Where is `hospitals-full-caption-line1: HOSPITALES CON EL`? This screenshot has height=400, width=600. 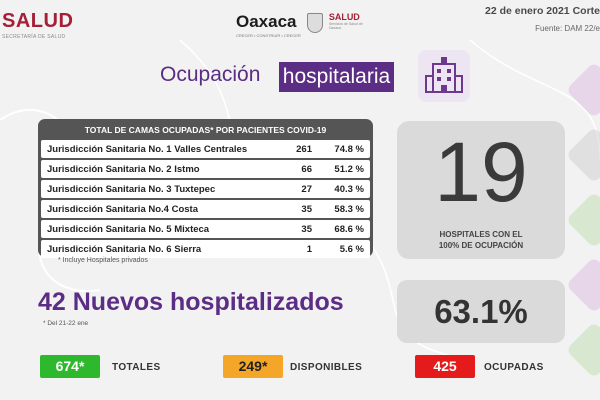 hospitals-full-caption-line1: HOSPITALES CON EL is located at coordinates (481, 234).